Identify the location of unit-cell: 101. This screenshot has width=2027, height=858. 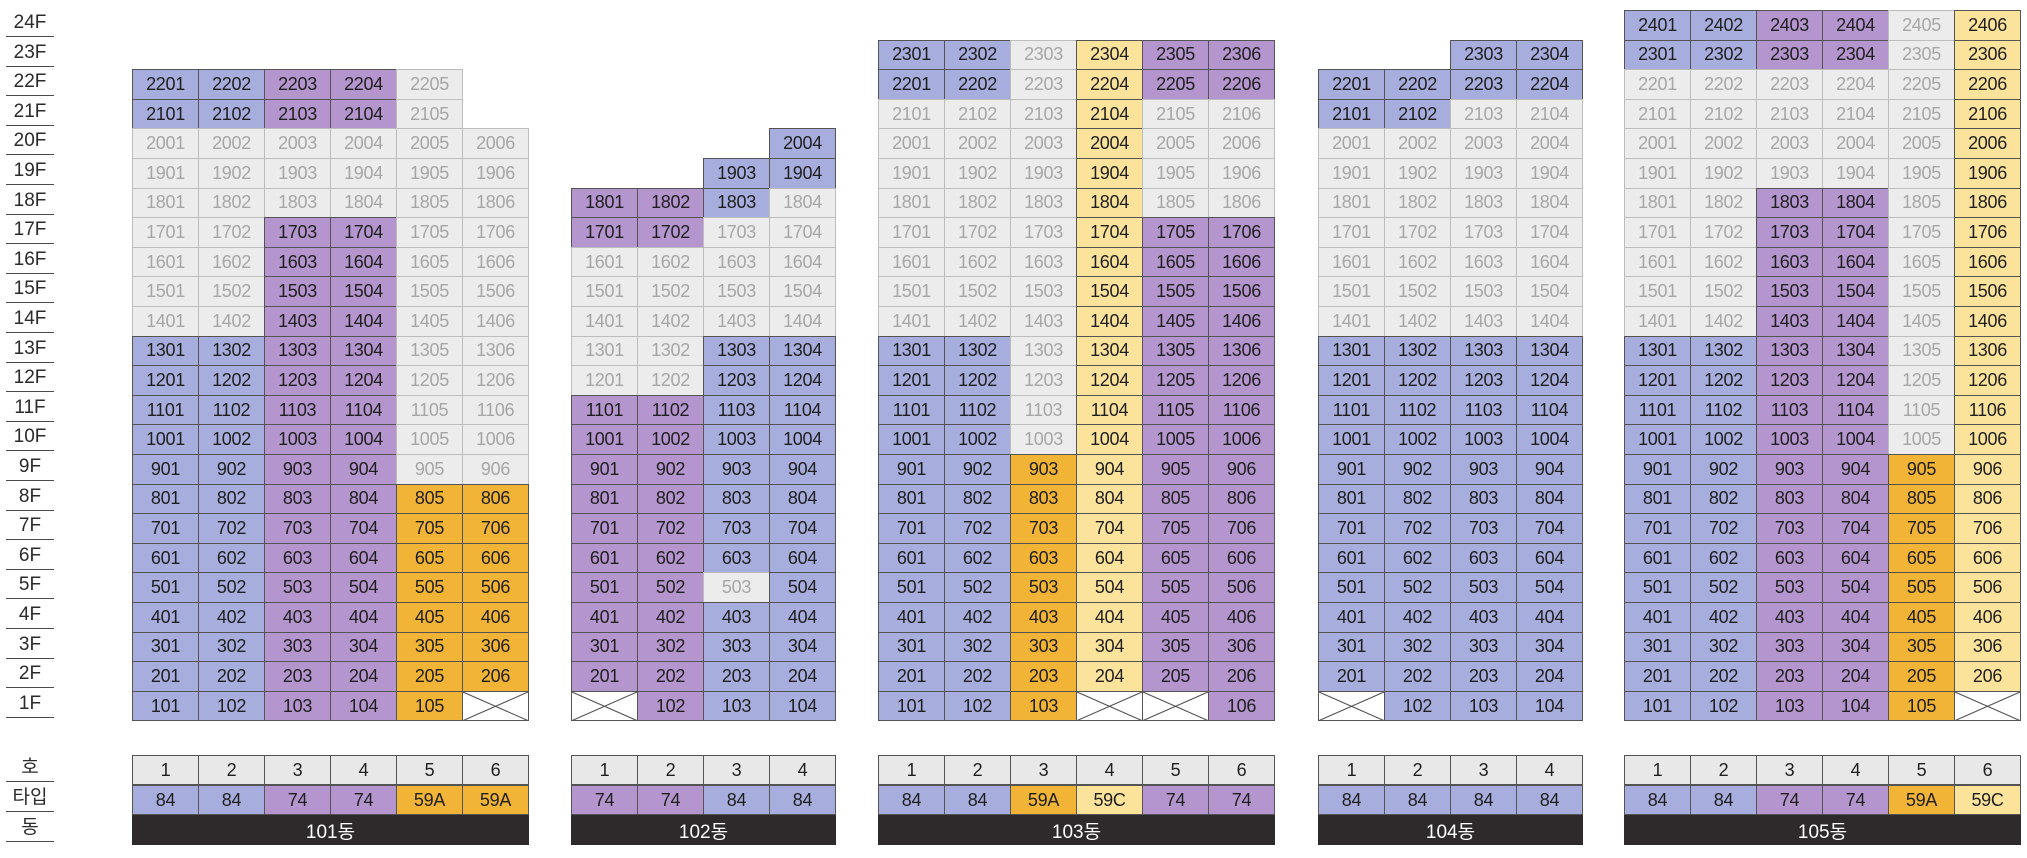
(911, 706).